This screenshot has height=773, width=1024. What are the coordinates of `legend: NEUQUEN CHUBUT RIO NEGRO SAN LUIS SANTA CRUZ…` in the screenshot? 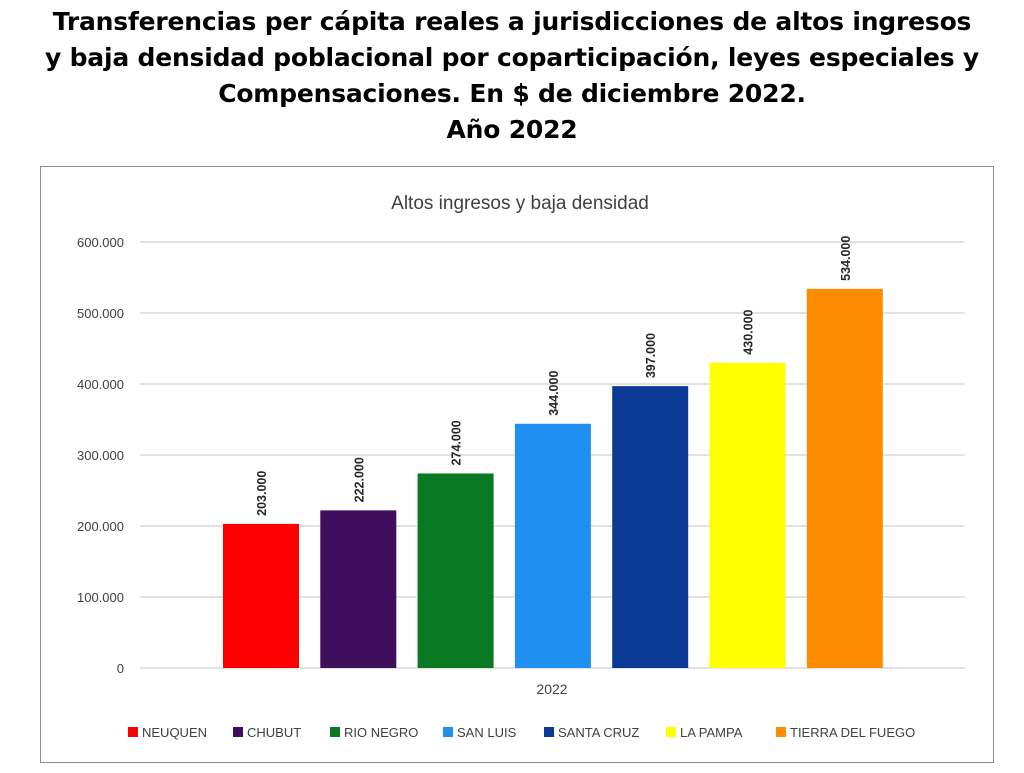 It's located at (521, 732).